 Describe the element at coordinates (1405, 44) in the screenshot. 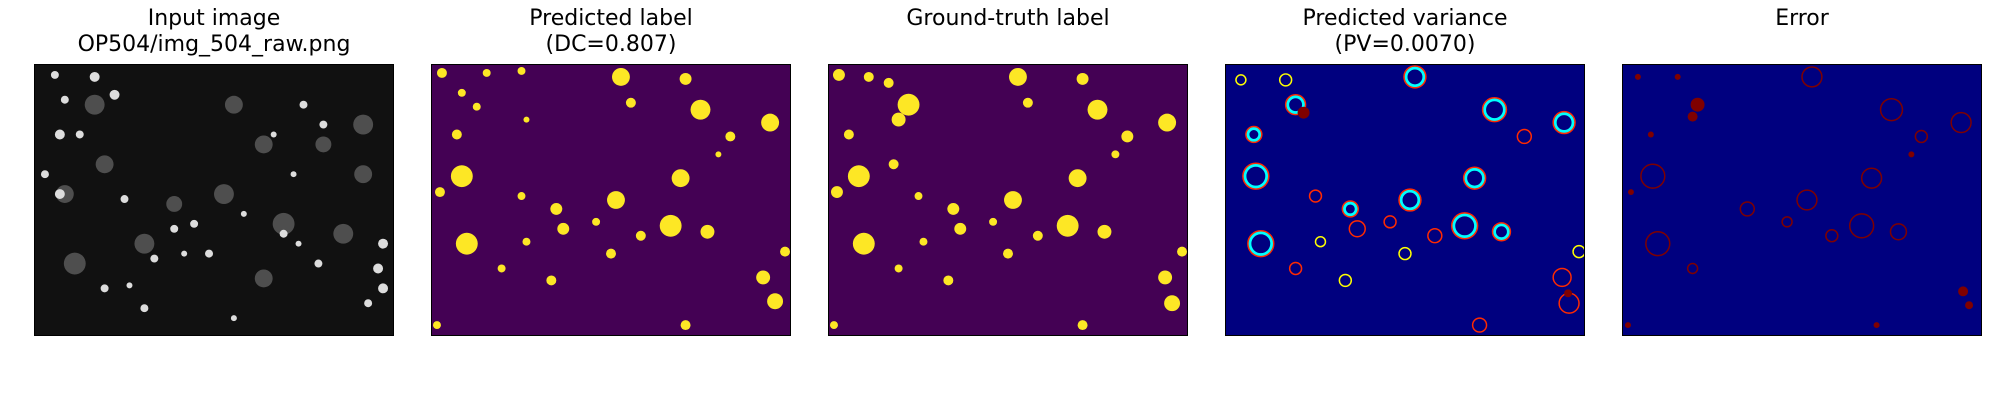

I see `title-line-2: (PV=0.0070)` at that location.